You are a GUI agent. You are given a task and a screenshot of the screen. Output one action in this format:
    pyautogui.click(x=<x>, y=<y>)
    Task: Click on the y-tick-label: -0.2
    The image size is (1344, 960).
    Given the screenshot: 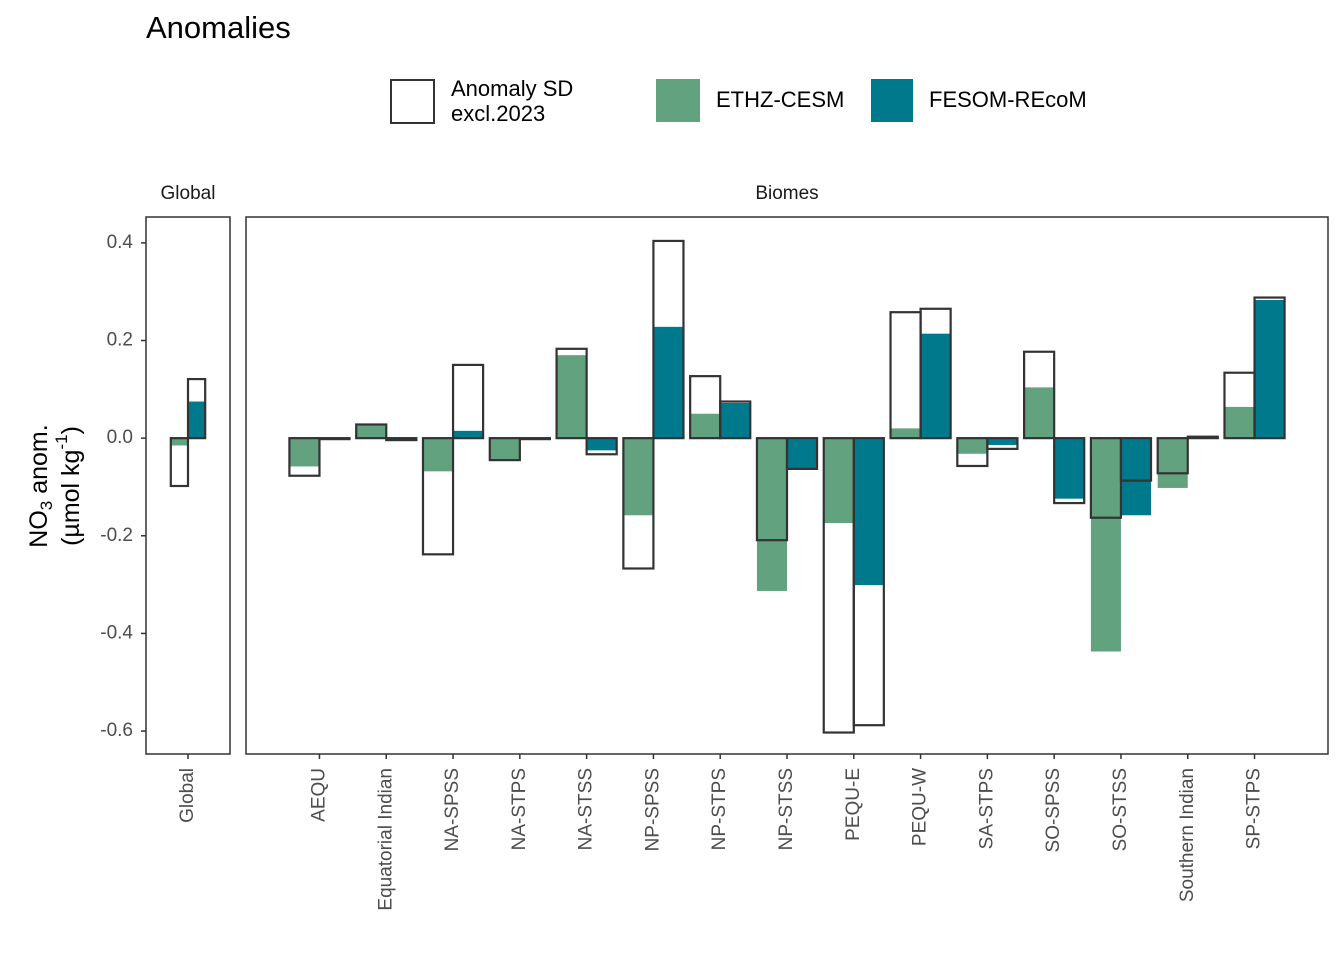 What is the action you would take?
    pyautogui.click(x=116, y=535)
    